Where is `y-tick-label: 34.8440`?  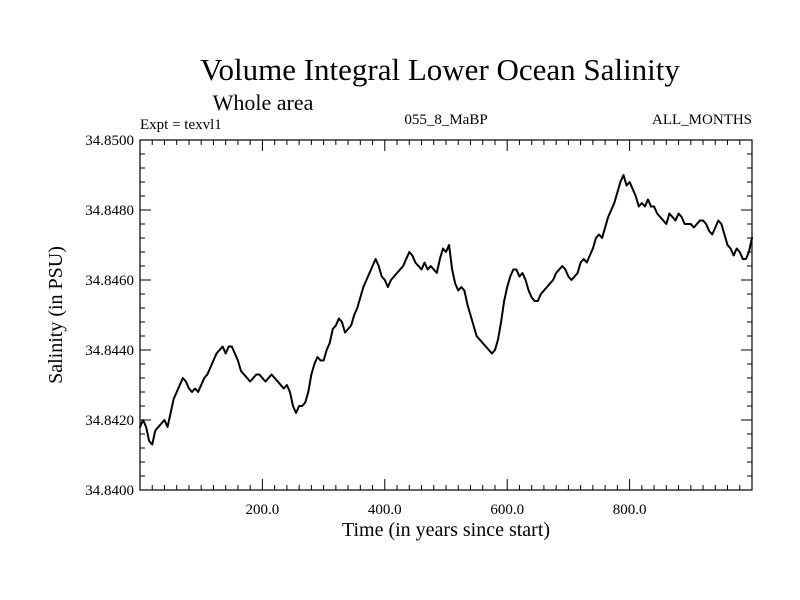
y-tick-label: 34.8440 is located at coordinates (109, 351).